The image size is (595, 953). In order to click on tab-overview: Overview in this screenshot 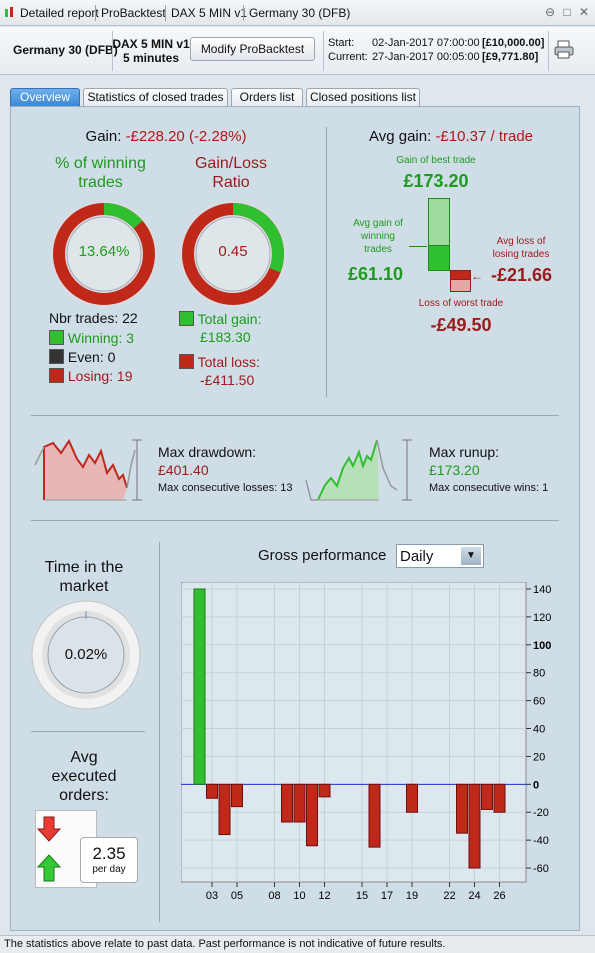, I will do `click(45, 97)`.